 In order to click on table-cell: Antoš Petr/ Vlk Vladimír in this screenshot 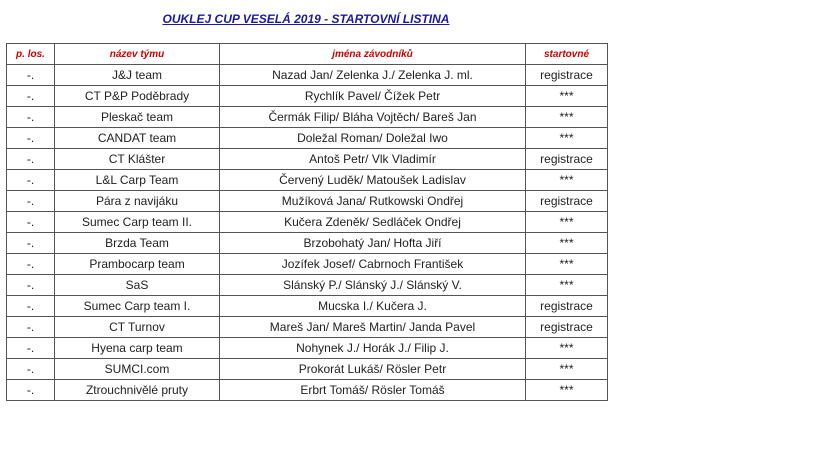, I will do `click(372, 159)`.